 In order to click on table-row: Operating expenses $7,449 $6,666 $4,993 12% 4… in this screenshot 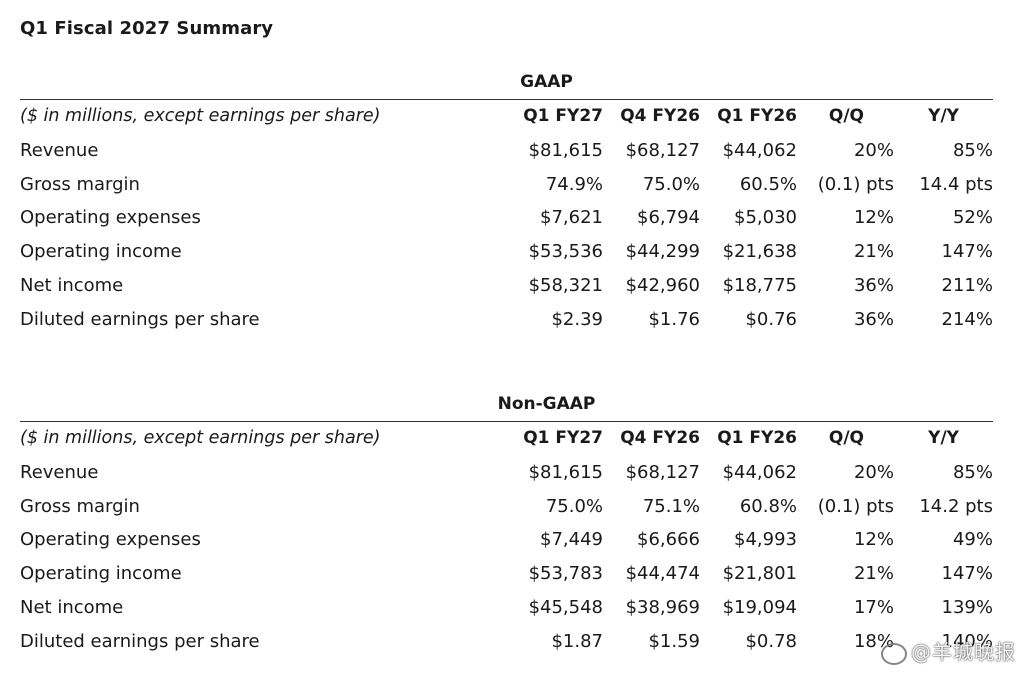, I will do `click(506, 540)`.